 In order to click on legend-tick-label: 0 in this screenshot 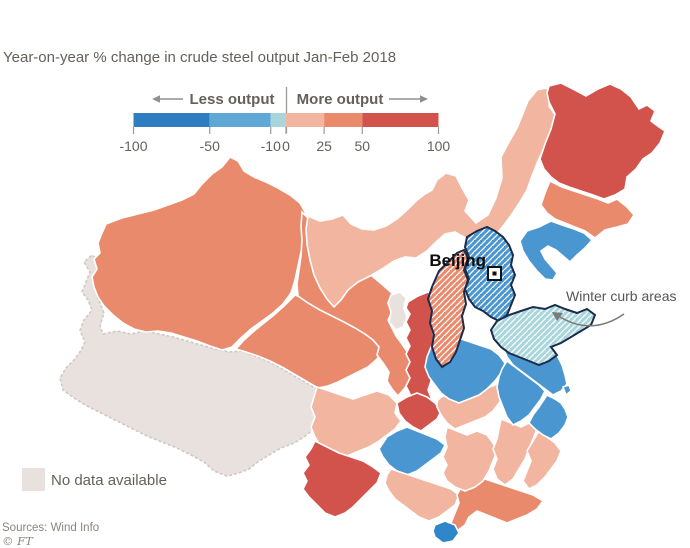, I will do `click(286, 146)`.